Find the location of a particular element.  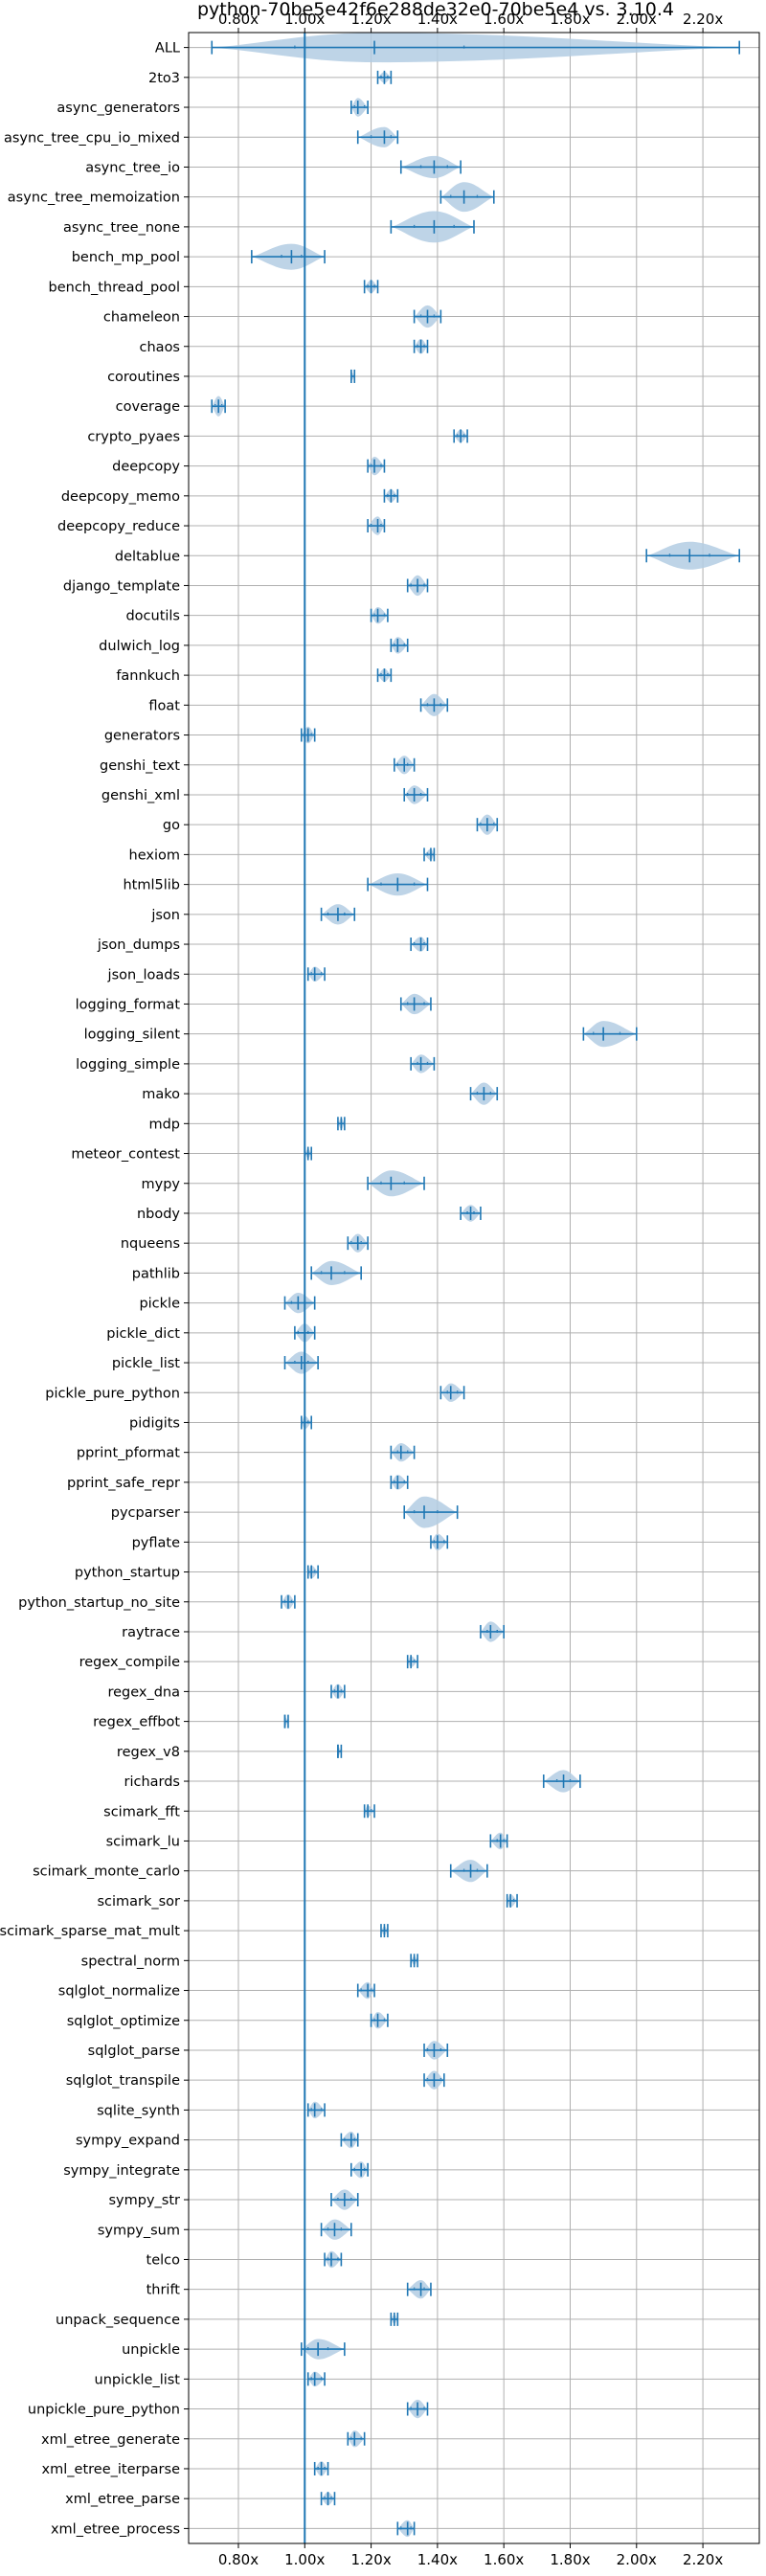

category-label: pickle_dict is located at coordinates (143, 1334).